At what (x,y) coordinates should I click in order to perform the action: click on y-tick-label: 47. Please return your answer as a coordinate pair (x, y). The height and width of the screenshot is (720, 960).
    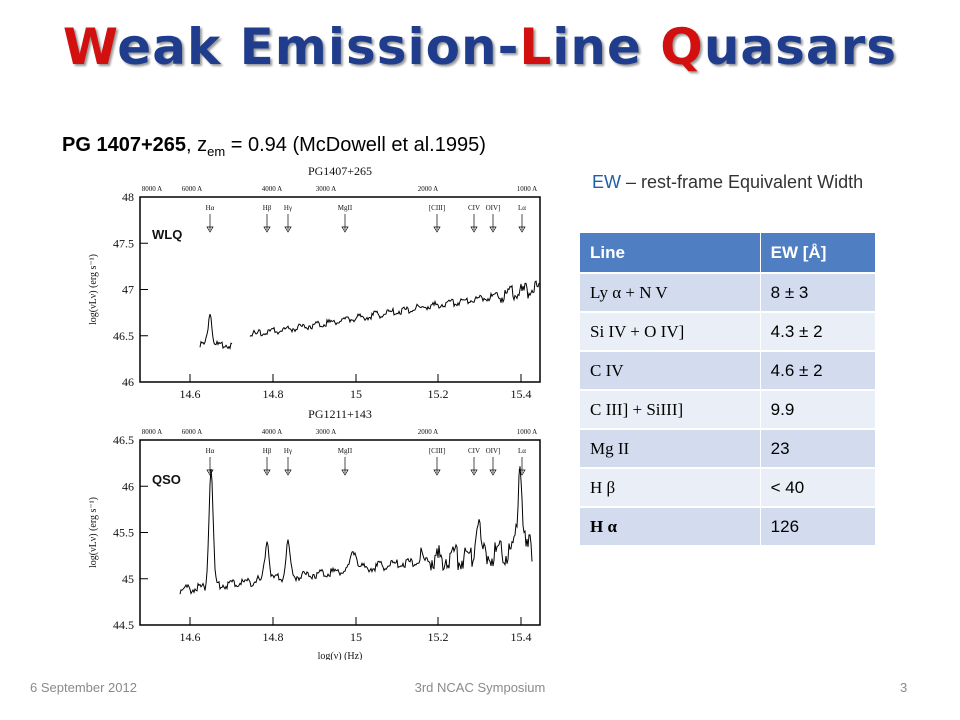
    Looking at the image, I should click on (128, 290).